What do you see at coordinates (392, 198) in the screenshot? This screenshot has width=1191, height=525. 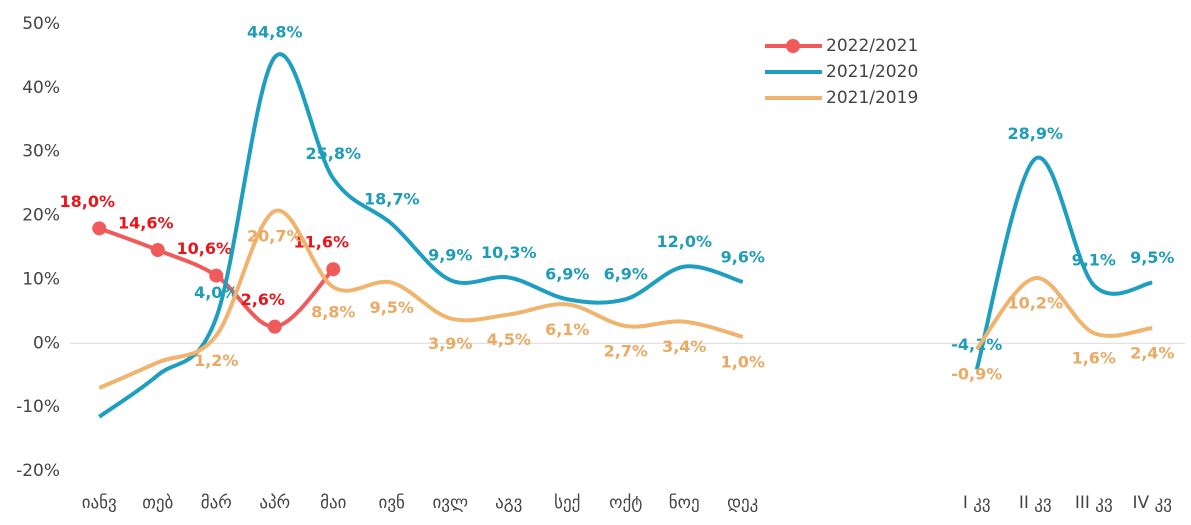 I see `data-label: 18,7%` at bounding box center [392, 198].